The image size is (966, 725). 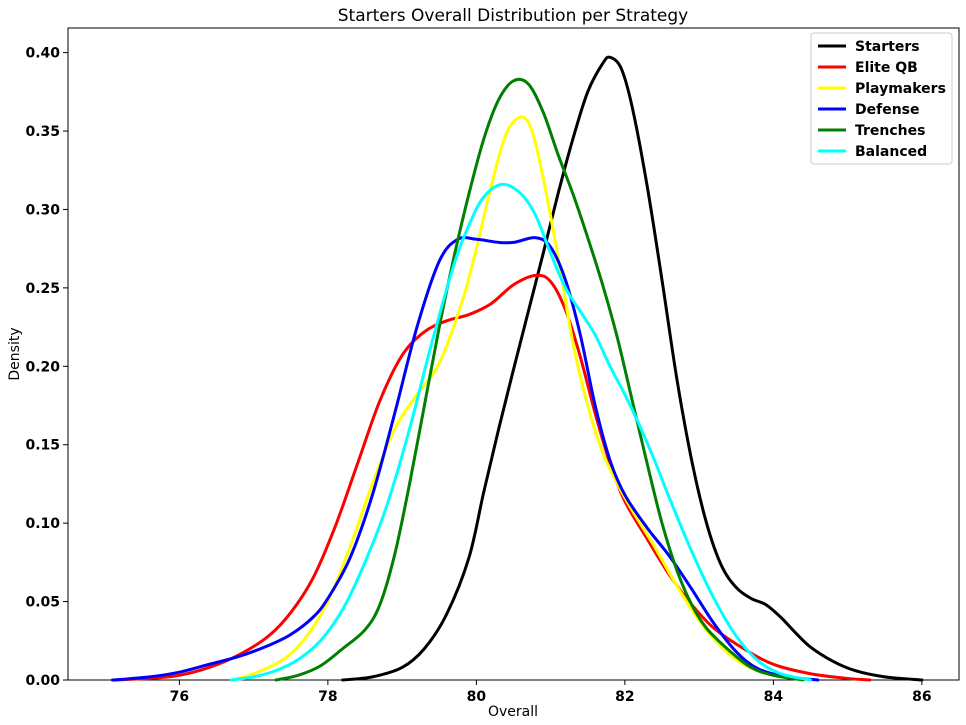 What do you see at coordinates (15, 353) in the screenshot?
I see `y-axis-label: Density` at bounding box center [15, 353].